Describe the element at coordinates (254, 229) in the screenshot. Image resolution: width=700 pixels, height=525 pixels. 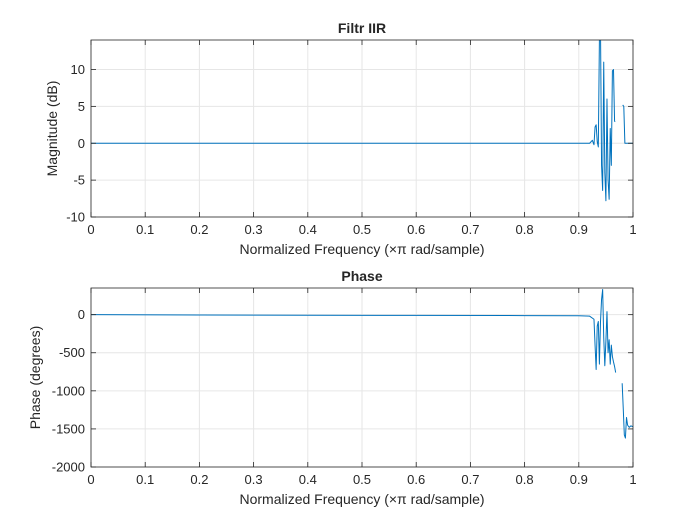
I see `magnitude-x-tick-label: 0.3` at that location.